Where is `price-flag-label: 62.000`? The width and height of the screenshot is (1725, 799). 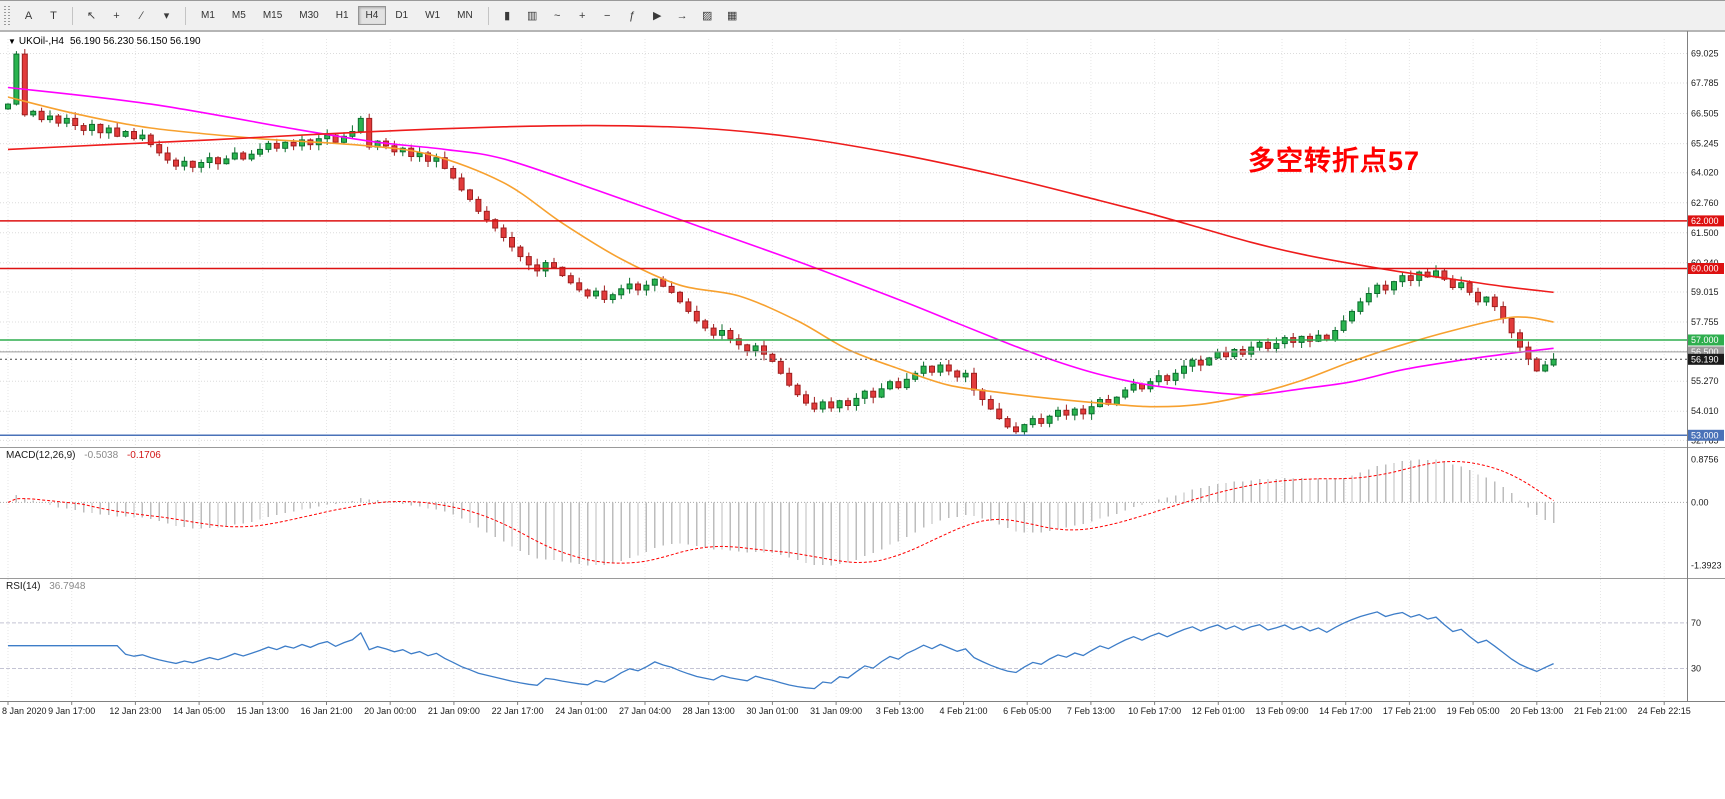
price-flag-label: 62.000 is located at coordinates (1705, 221).